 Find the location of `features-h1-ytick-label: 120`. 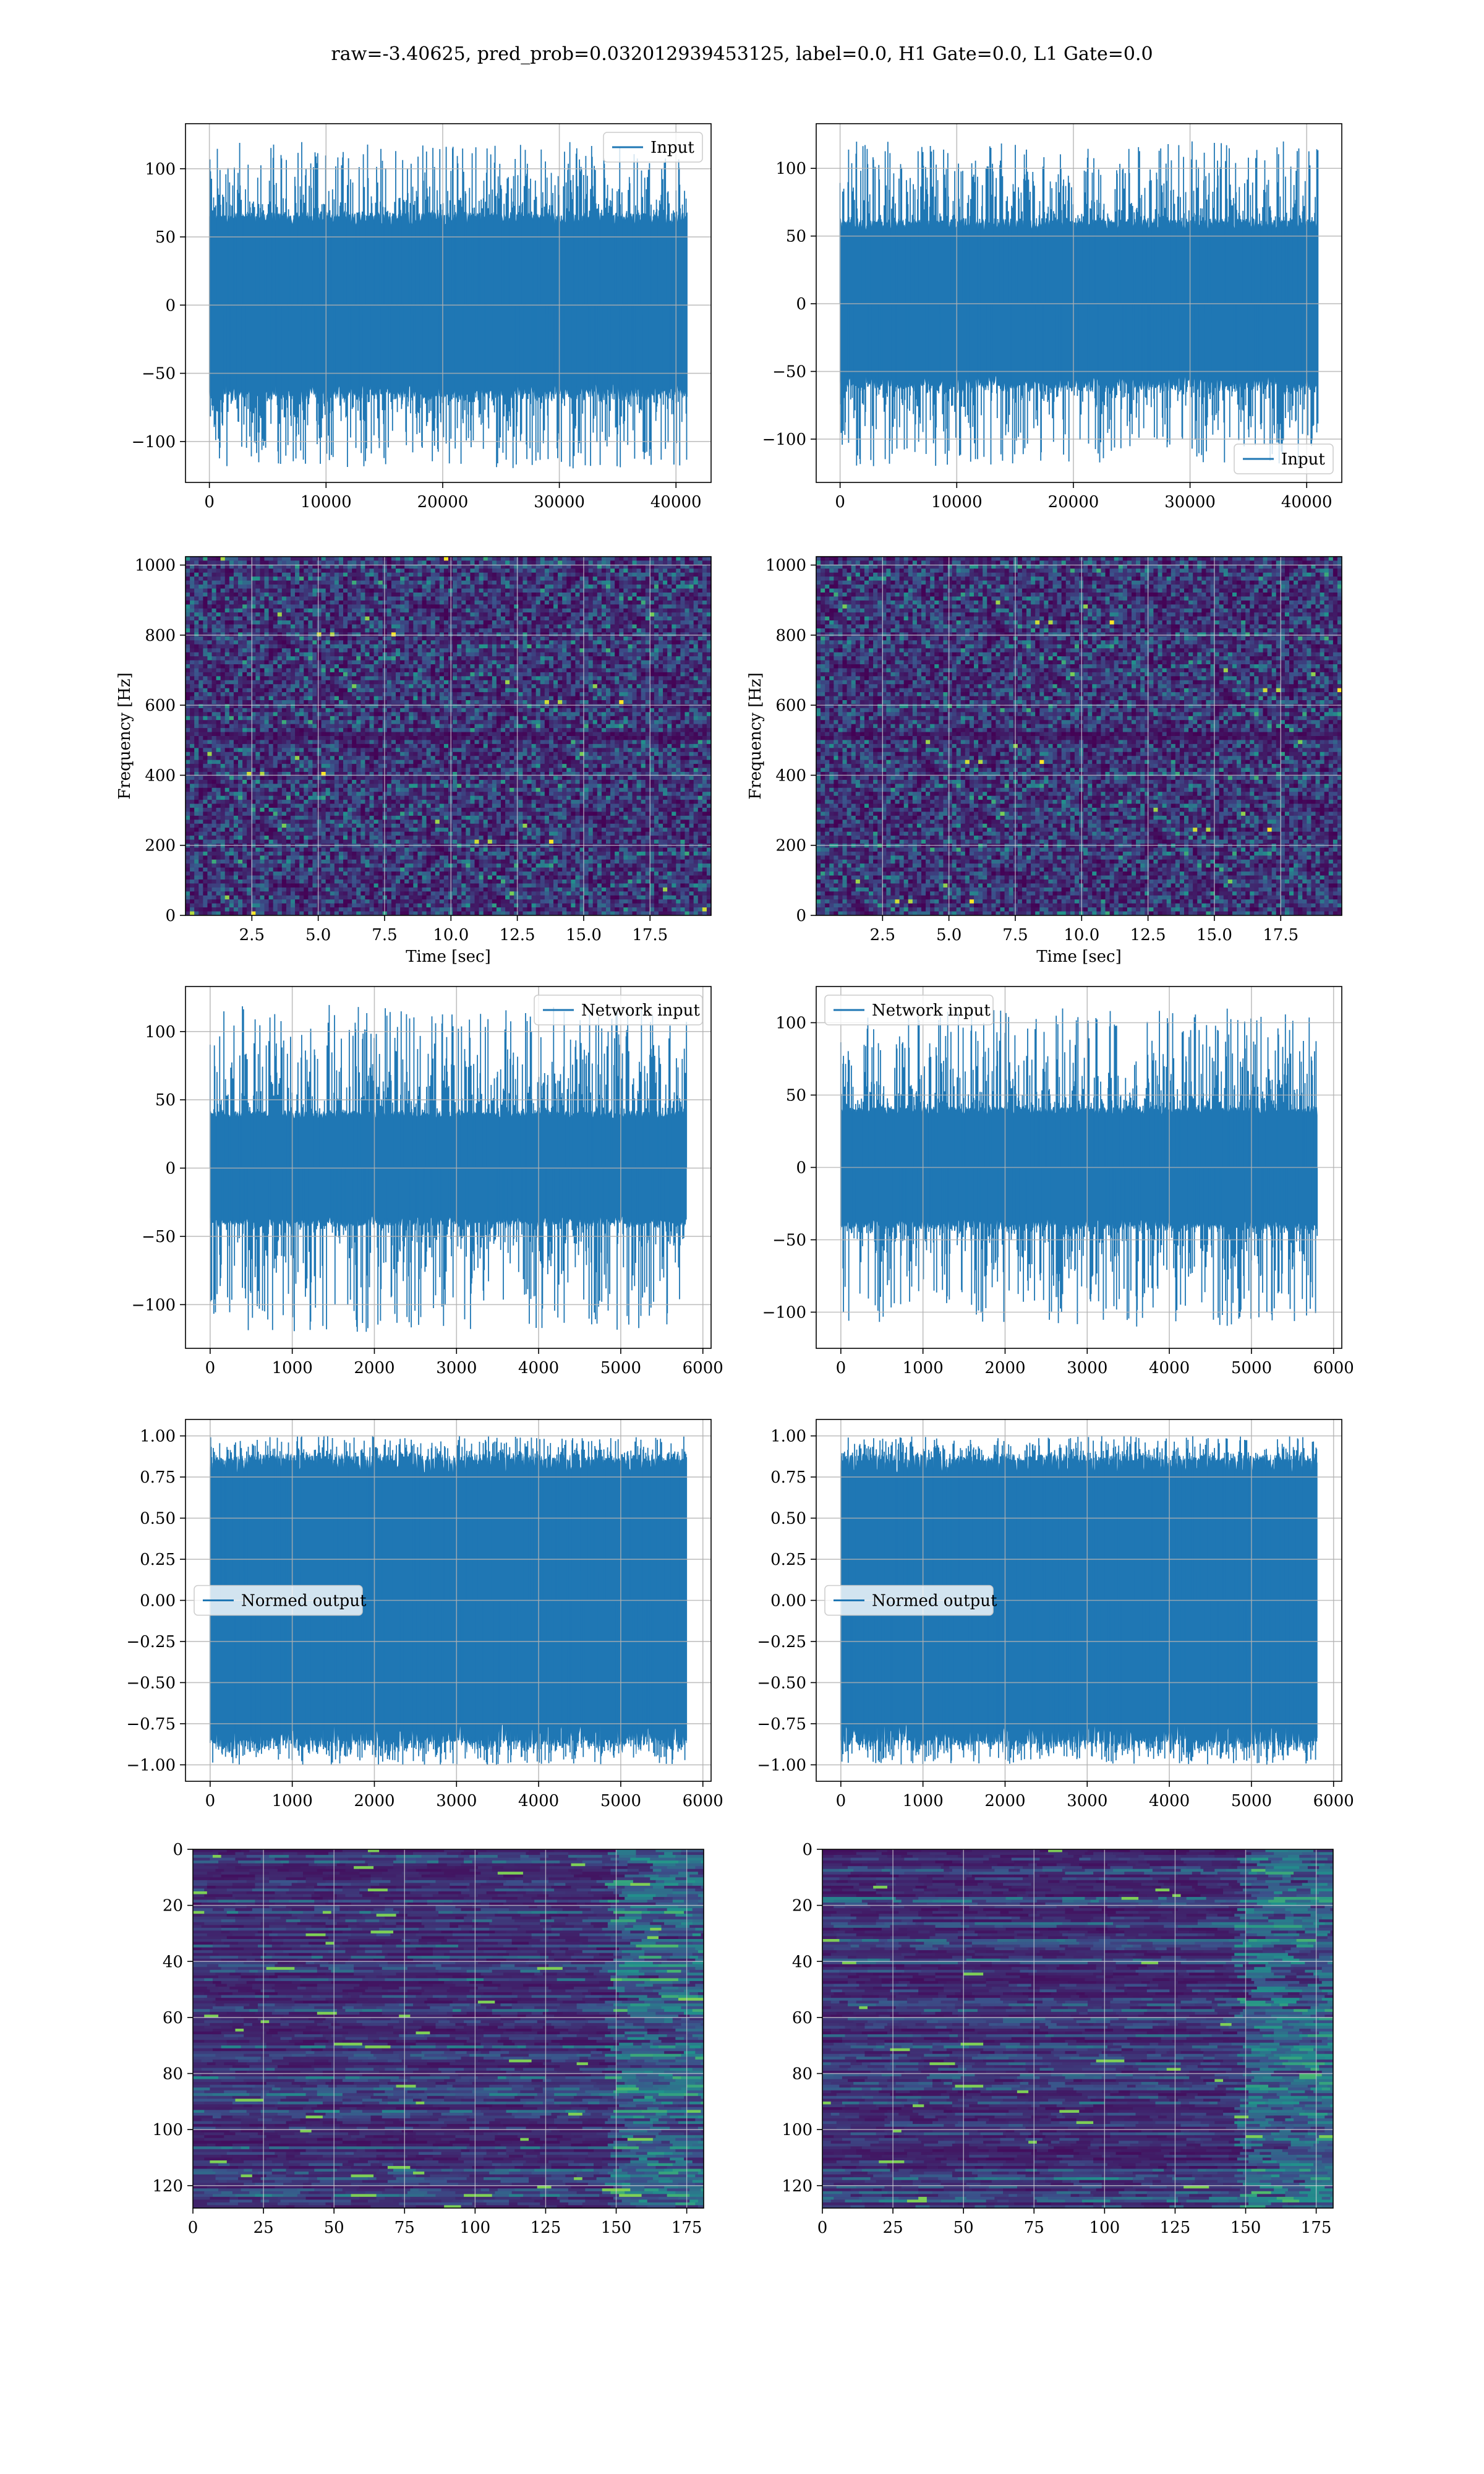

features-h1-ytick-label: 120 is located at coordinates (167, 2186).